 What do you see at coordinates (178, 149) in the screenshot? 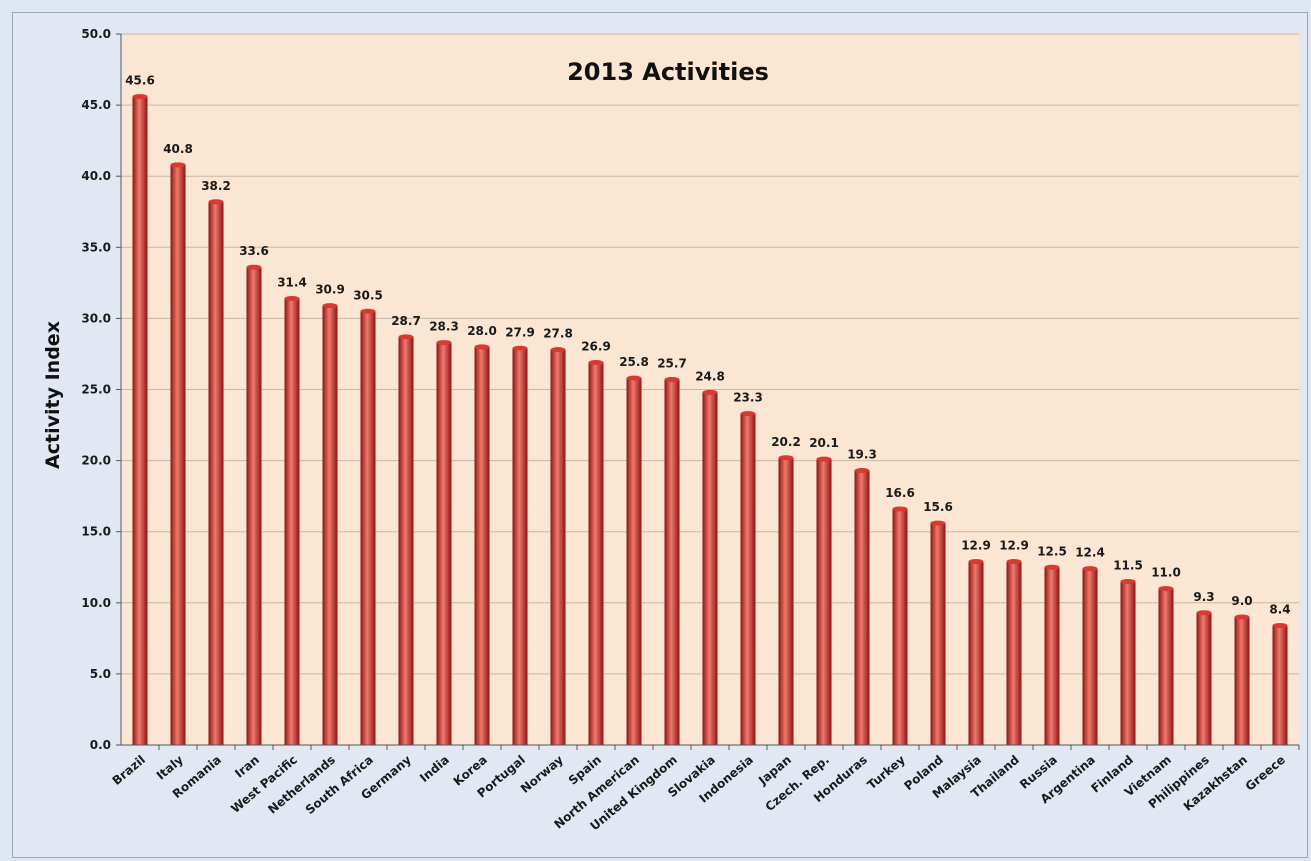
I see `data-label: 40.8` at bounding box center [178, 149].